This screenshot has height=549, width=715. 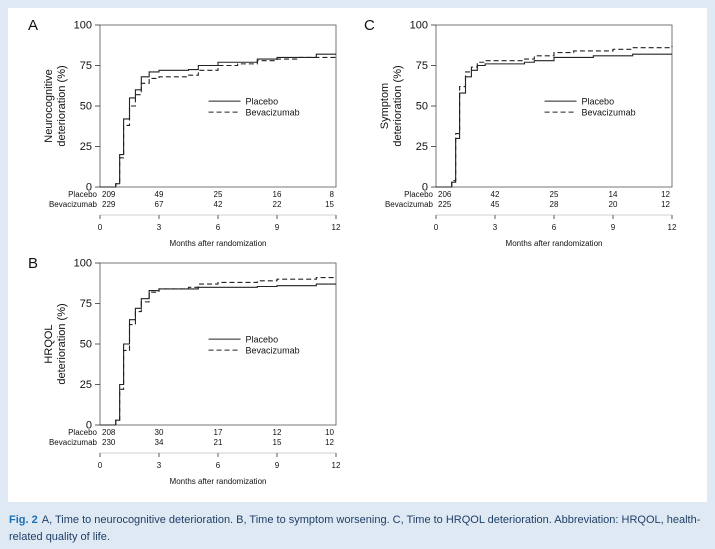 I want to click on panel-letter: B, so click(x=33, y=263).